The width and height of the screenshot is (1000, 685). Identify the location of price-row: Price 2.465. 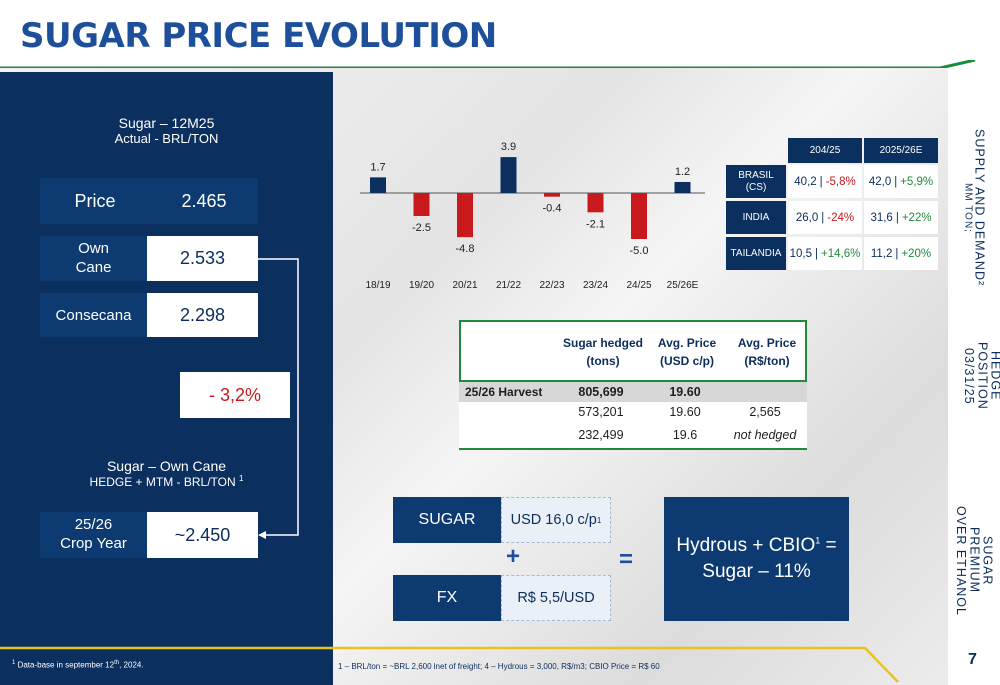
(149, 201).